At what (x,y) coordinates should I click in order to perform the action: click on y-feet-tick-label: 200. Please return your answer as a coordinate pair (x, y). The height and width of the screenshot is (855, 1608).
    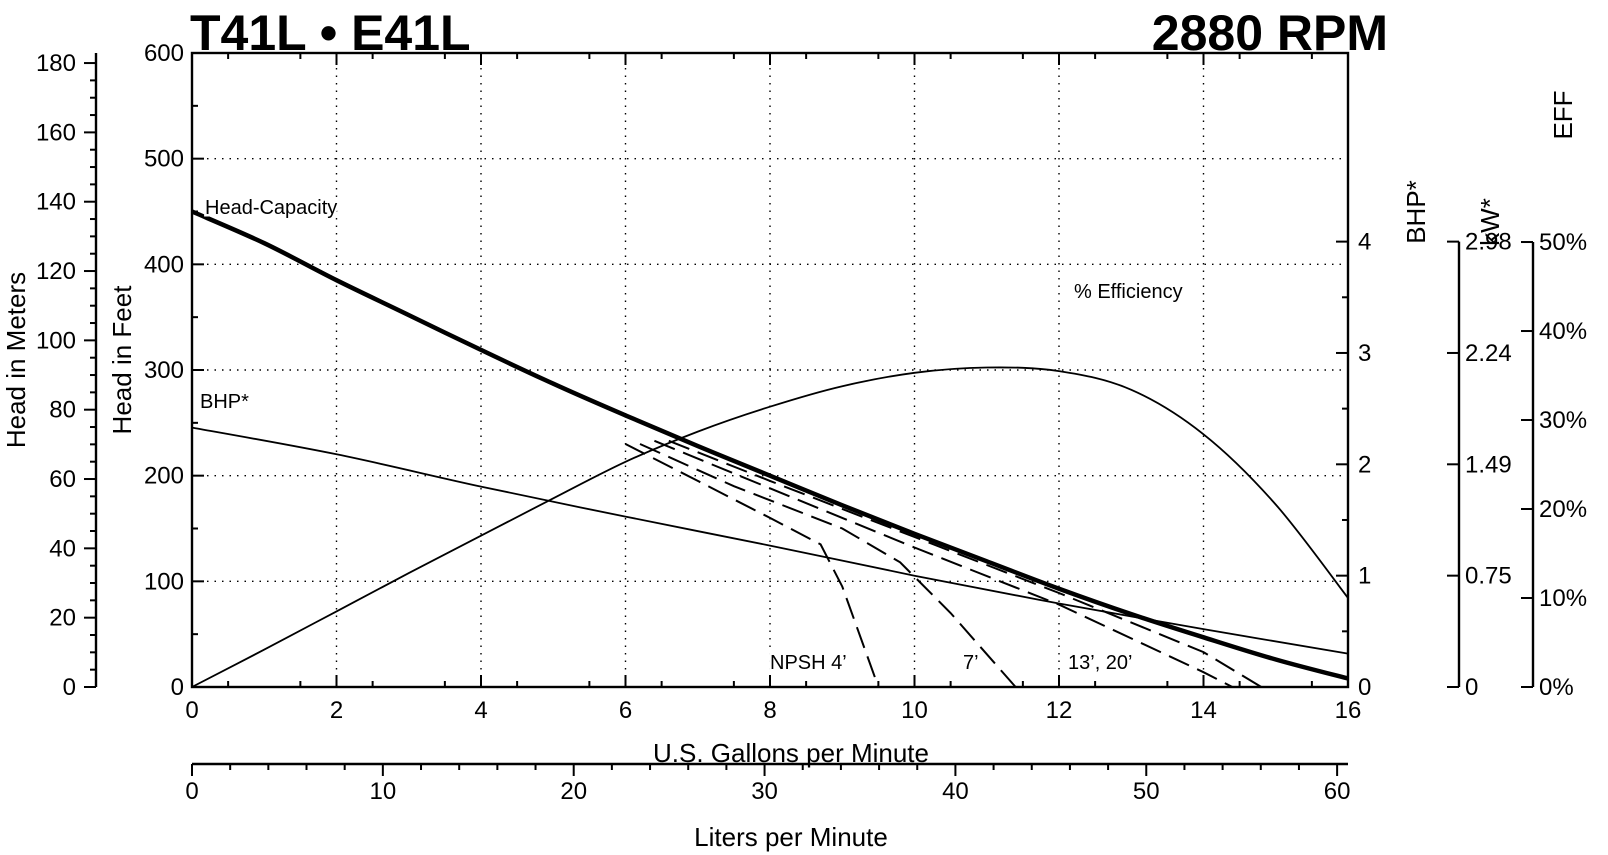
    Looking at the image, I should click on (164, 476).